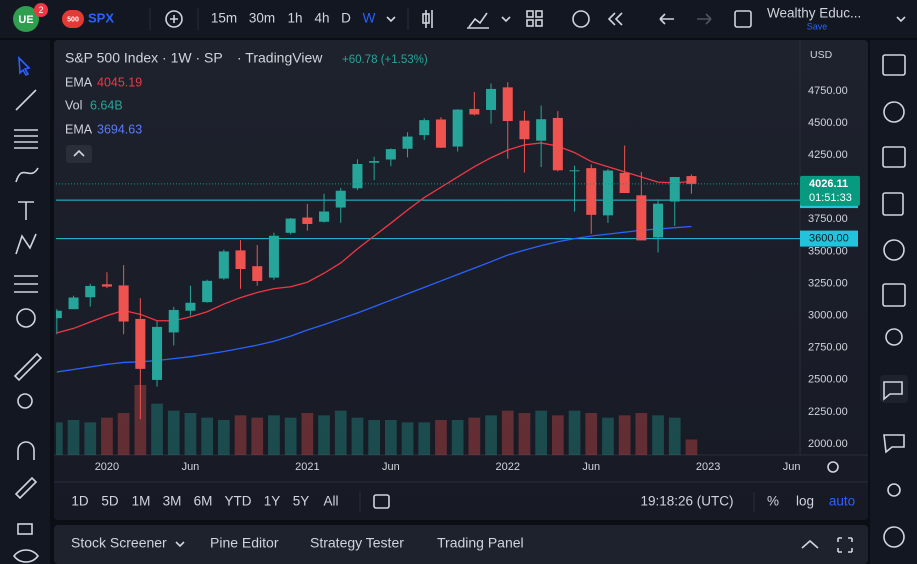  I want to click on range-button: 1Y, so click(272, 501).